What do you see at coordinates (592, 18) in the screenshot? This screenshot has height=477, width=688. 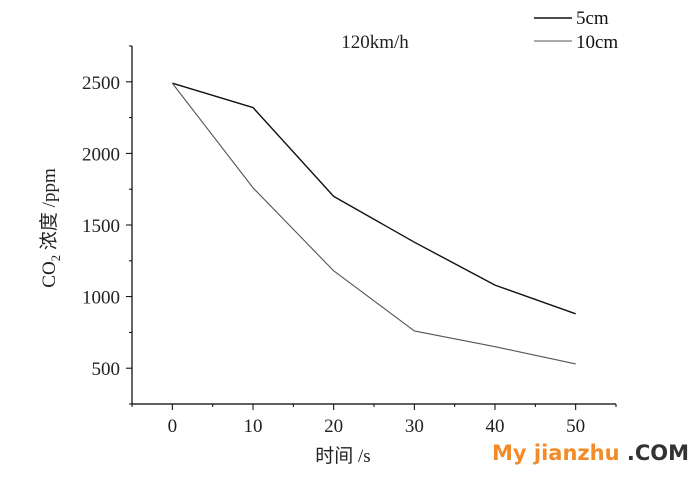 I see `legend-label-5cm: 5cm` at bounding box center [592, 18].